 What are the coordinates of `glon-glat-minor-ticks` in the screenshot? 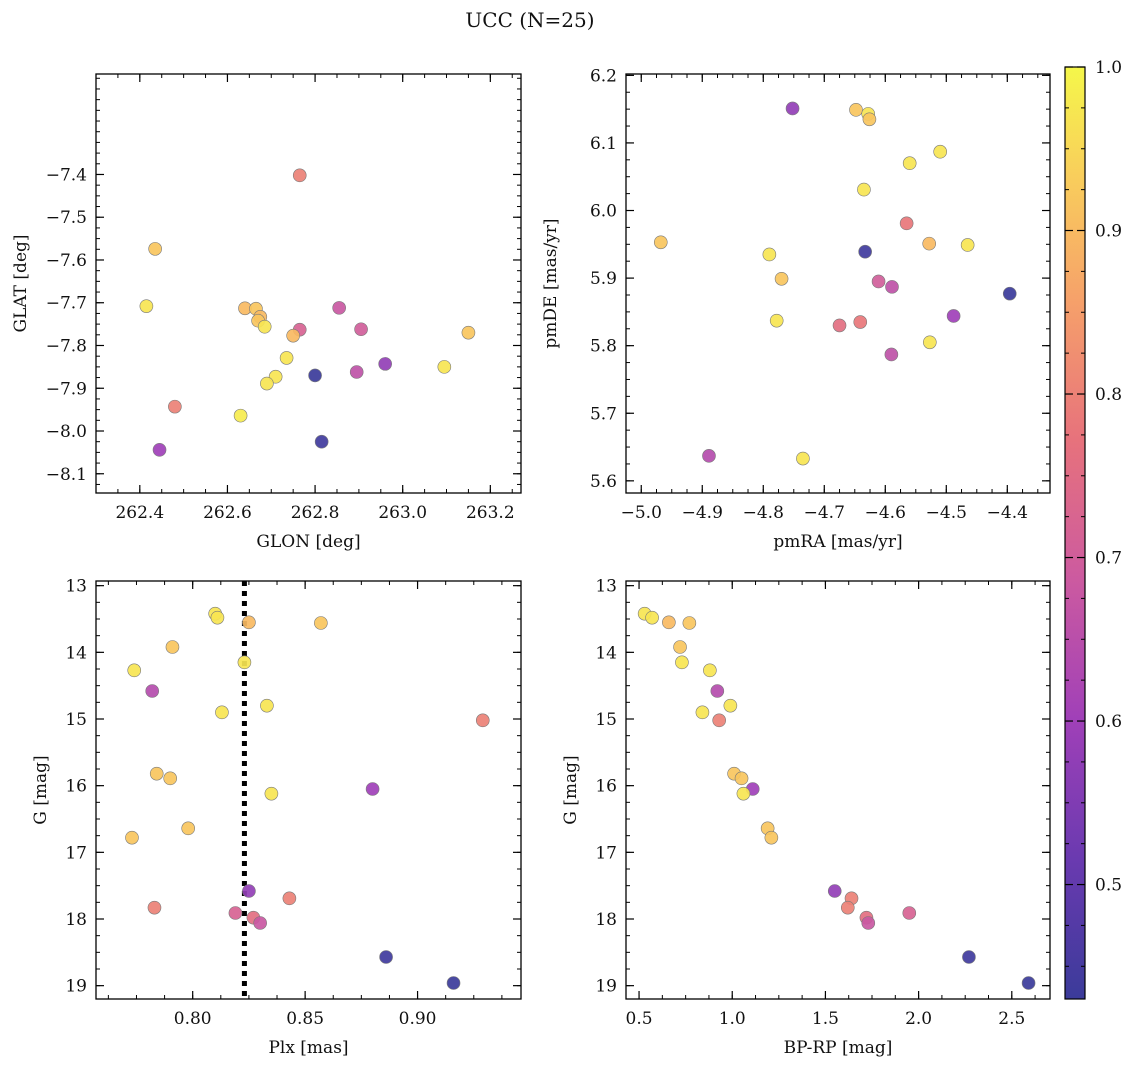 It's located at (308, 283).